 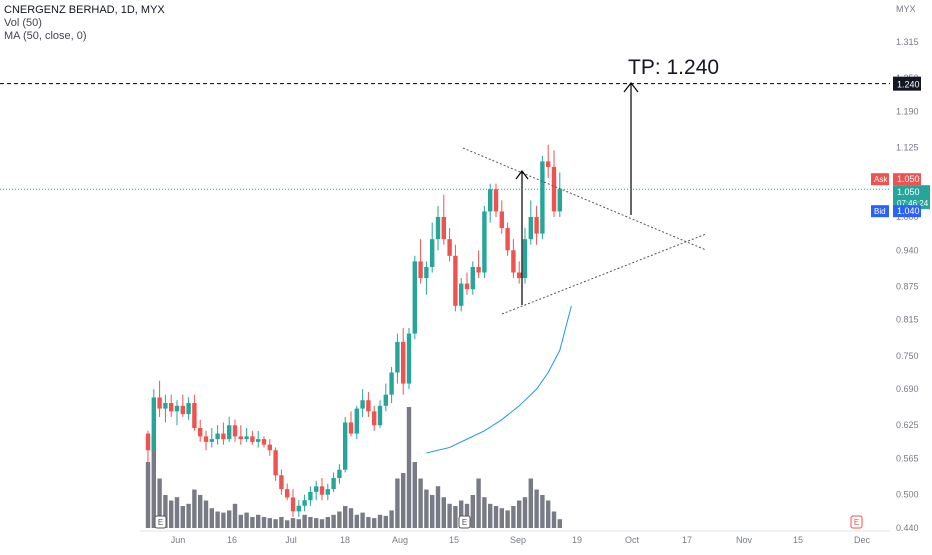 I want to click on x-tick-label: Nov, so click(x=744, y=540).